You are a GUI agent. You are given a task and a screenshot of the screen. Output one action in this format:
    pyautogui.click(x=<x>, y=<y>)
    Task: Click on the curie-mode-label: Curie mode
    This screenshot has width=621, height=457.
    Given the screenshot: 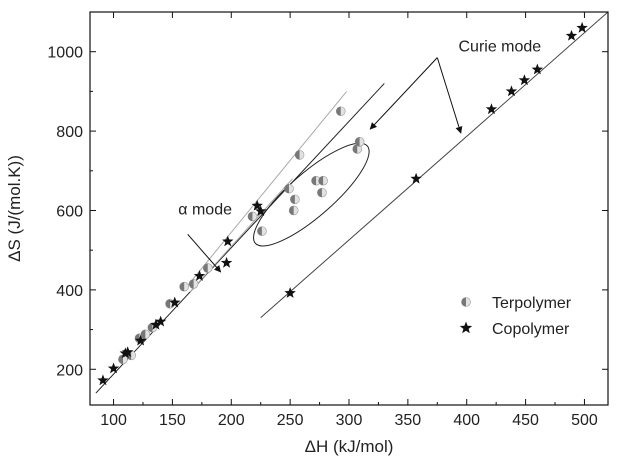 What is the action you would take?
    pyautogui.click(x=499, y=47)
    